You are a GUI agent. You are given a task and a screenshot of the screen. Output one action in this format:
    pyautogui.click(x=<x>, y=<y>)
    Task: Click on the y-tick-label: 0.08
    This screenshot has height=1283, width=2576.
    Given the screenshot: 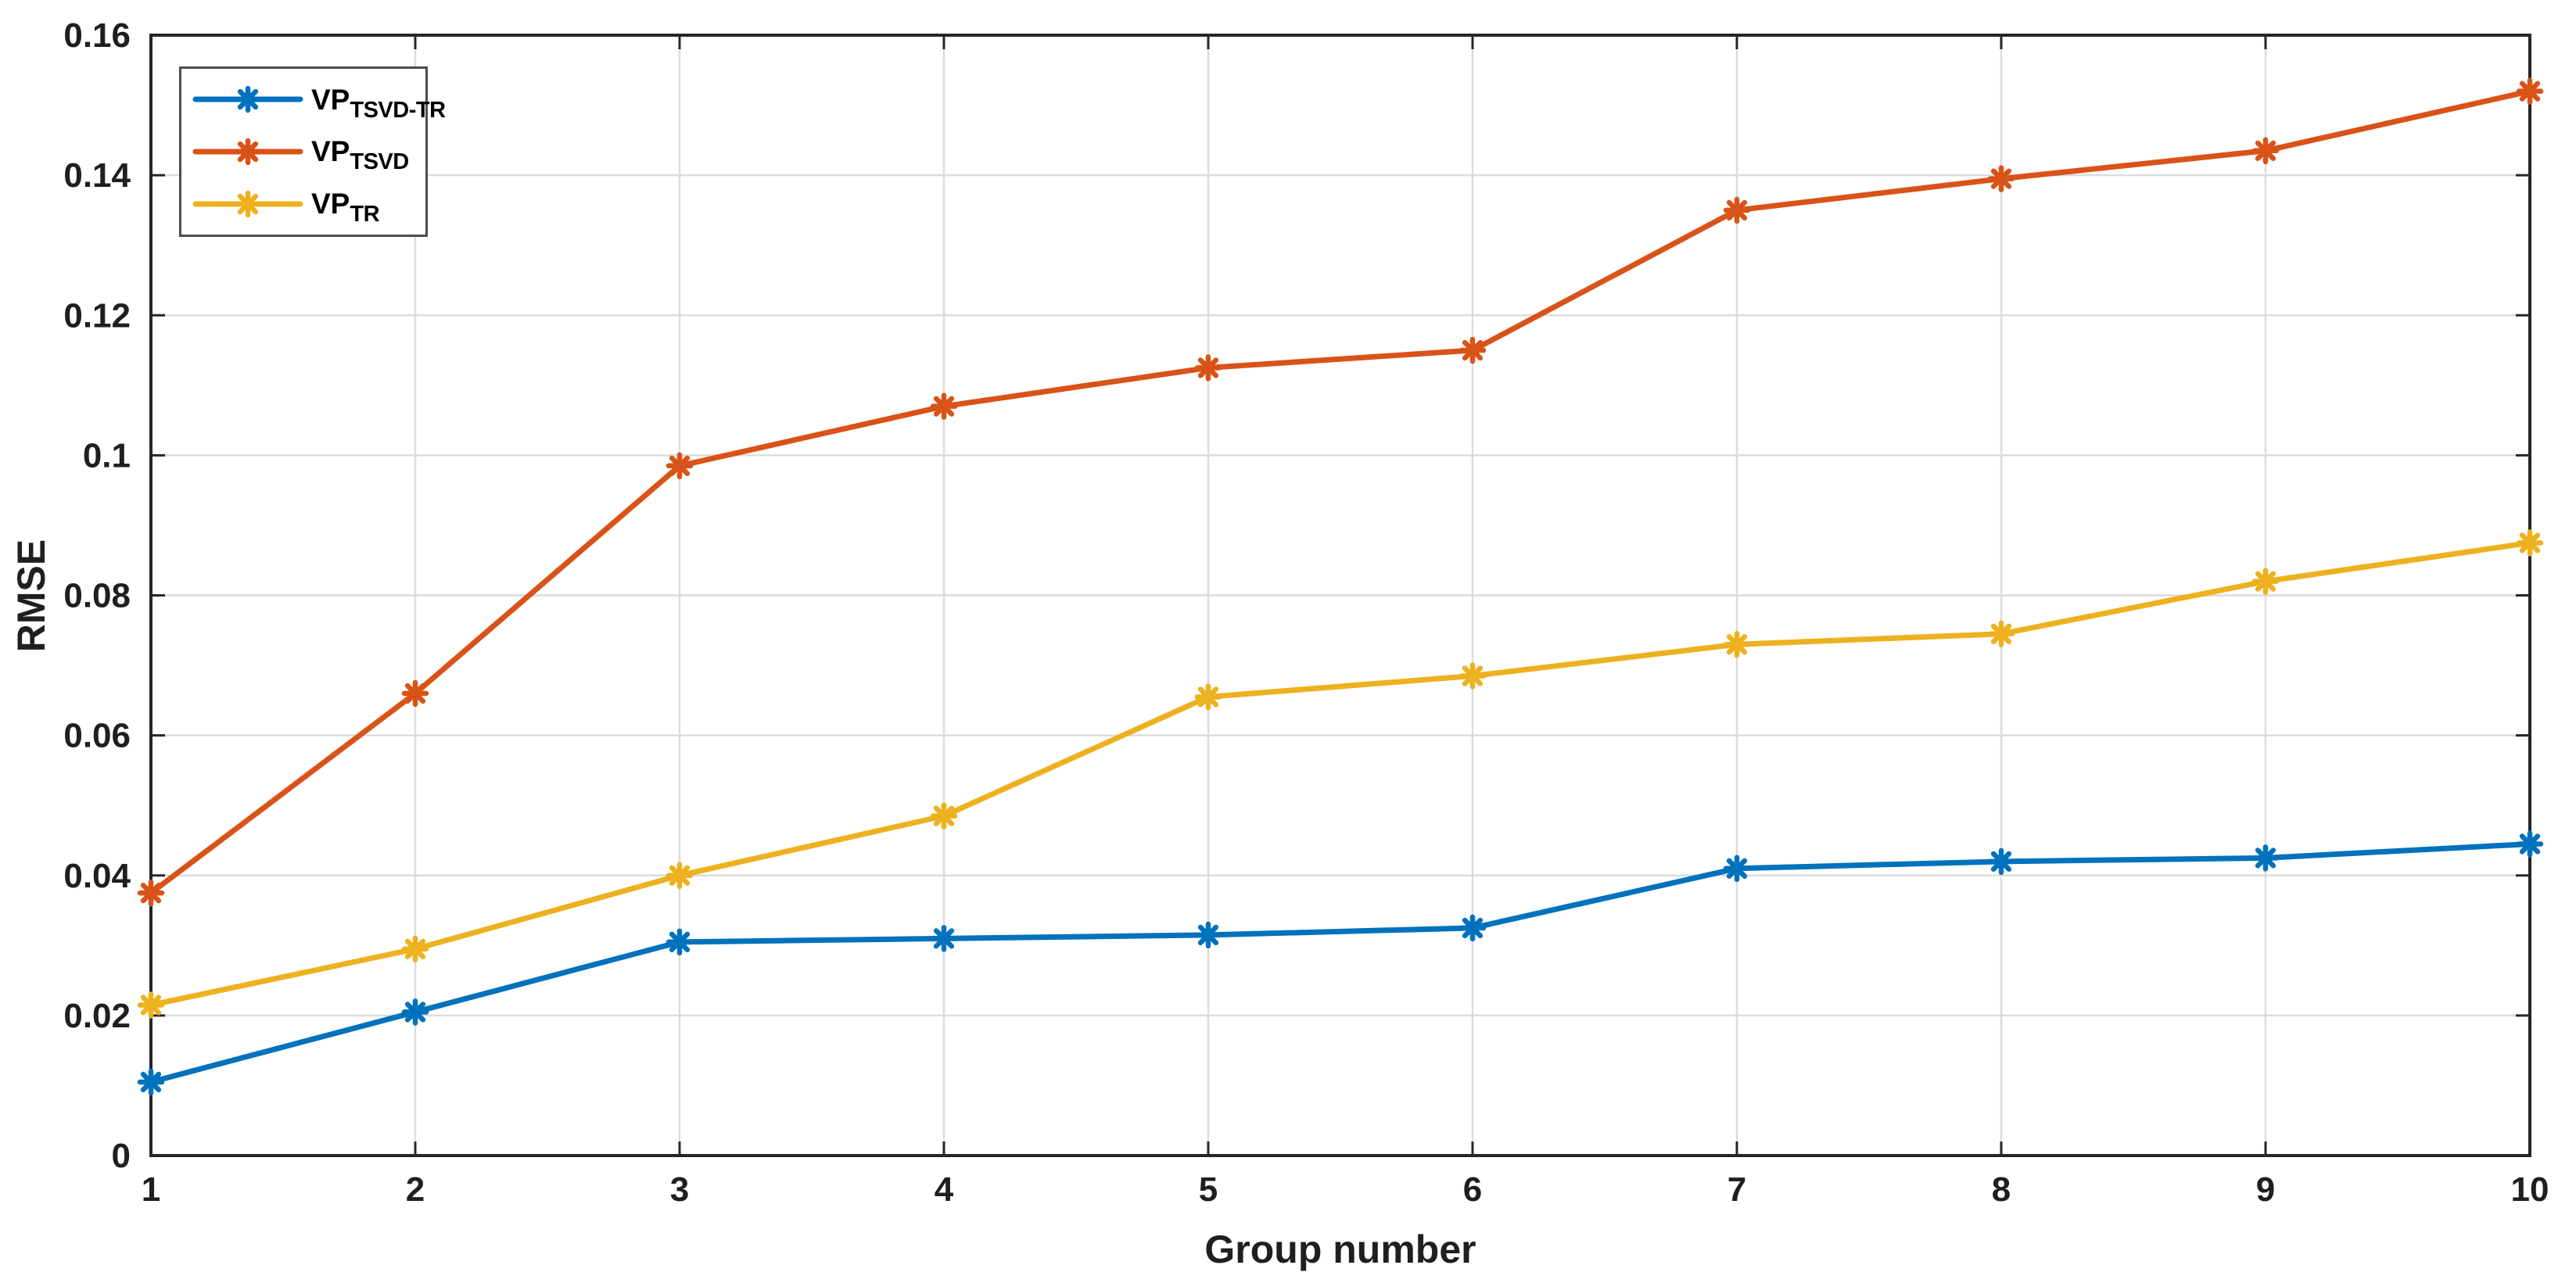 What is the action you would take?
    pyautogui.click(x=97, y=596)
    